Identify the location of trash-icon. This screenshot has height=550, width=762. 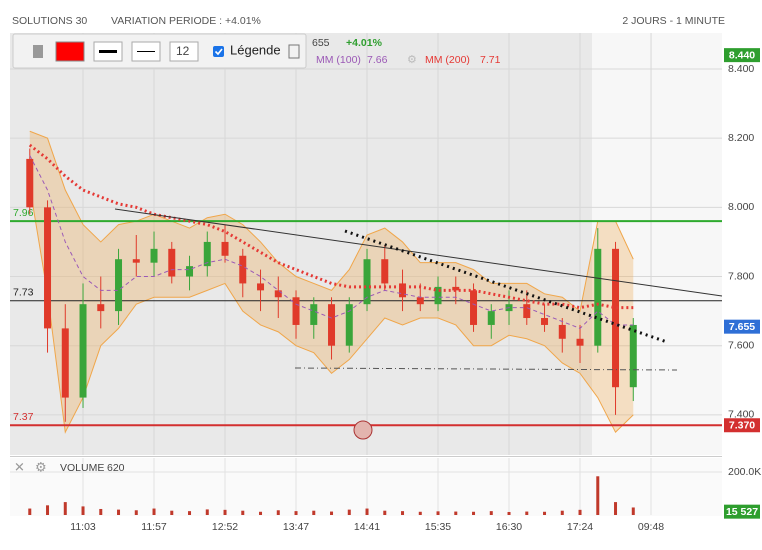
(38, 51).